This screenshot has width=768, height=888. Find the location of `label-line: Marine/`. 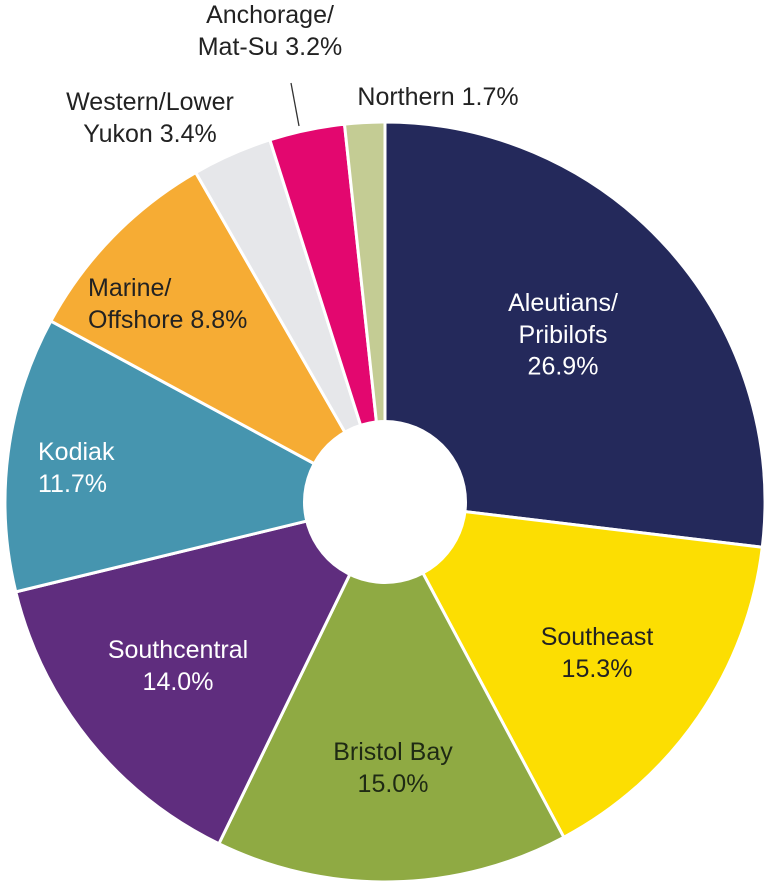

label-line: Marine/ is located at coordinates (129, 288).